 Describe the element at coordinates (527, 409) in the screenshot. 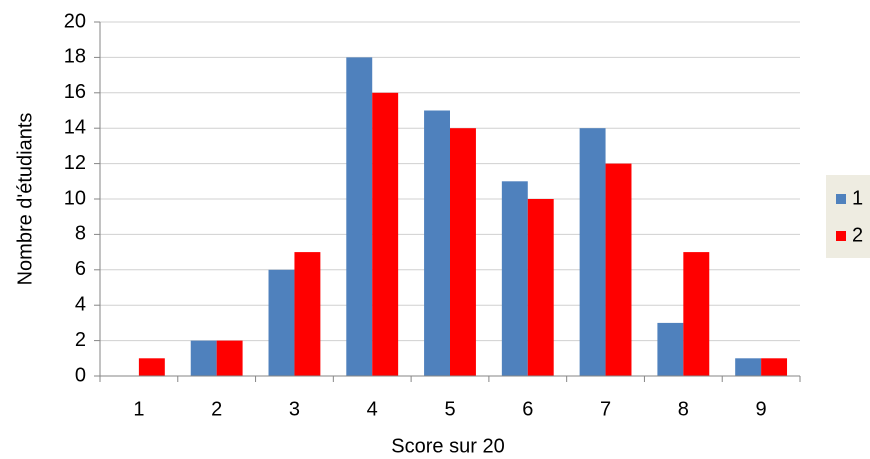

I see `x-tick-label: 6` at that location.